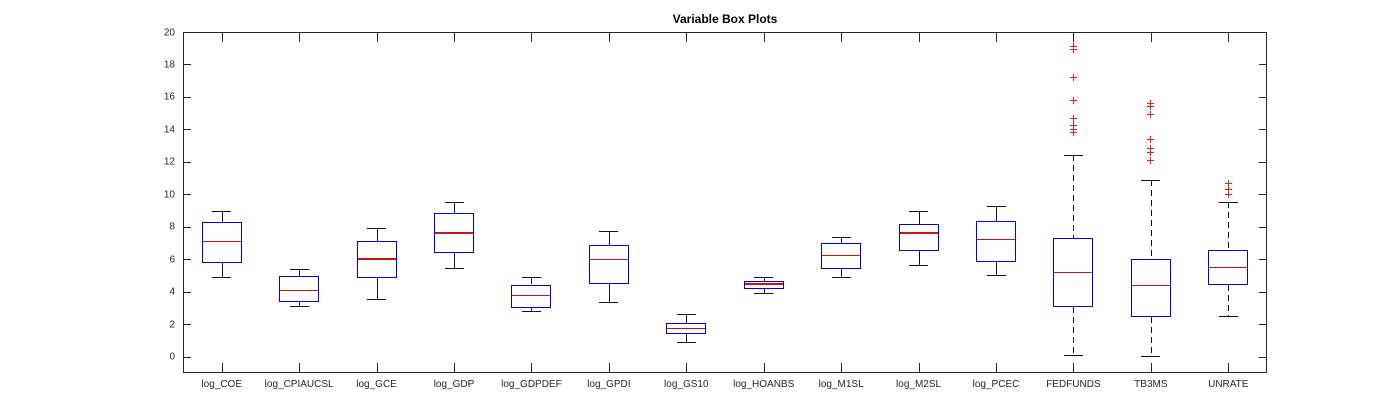 The image size is (1400, 420). I want to click on x-tick-label: log_CPIAUCSL, so click(299, 384).